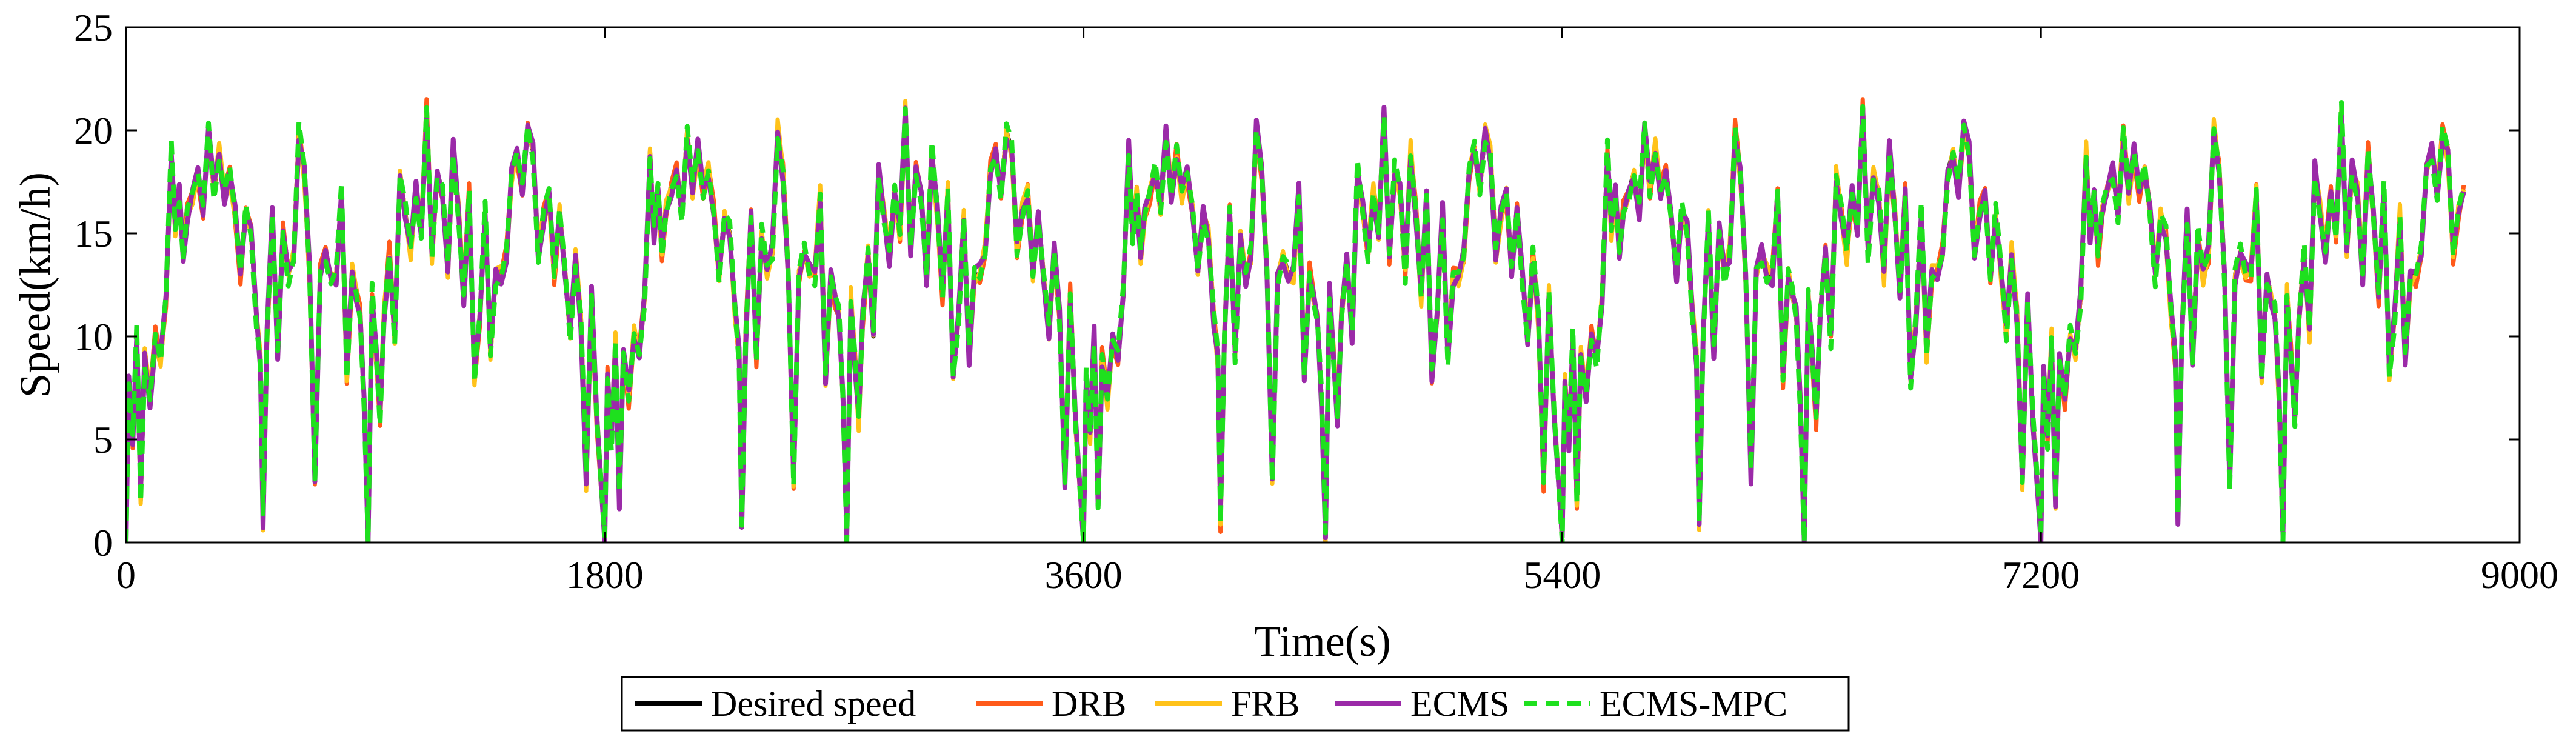 This screenshot has width=2576, height=751. I want to click on x-axis-label: Time(s), so click(1322, 641).